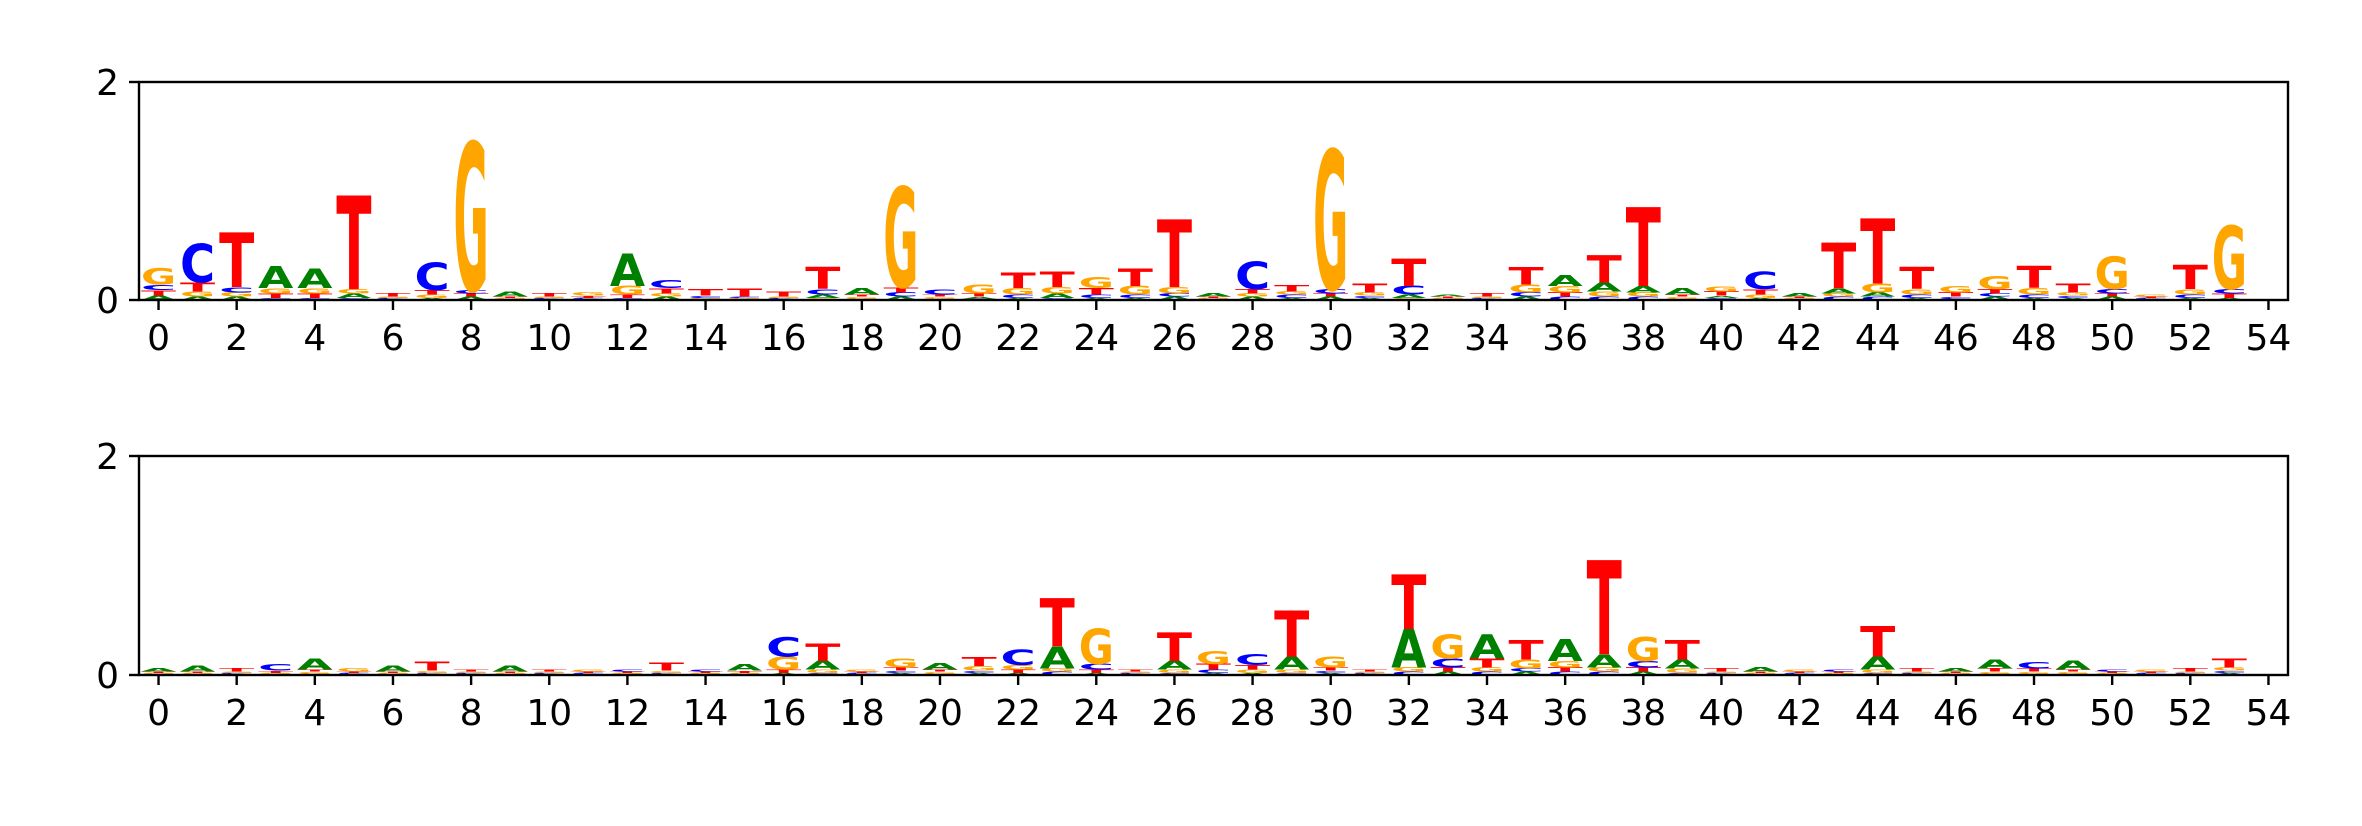 Image resolution: width=2362 pixels, height=826 pixels. I want to click on x-tick-label: 2, so click(236, 713).